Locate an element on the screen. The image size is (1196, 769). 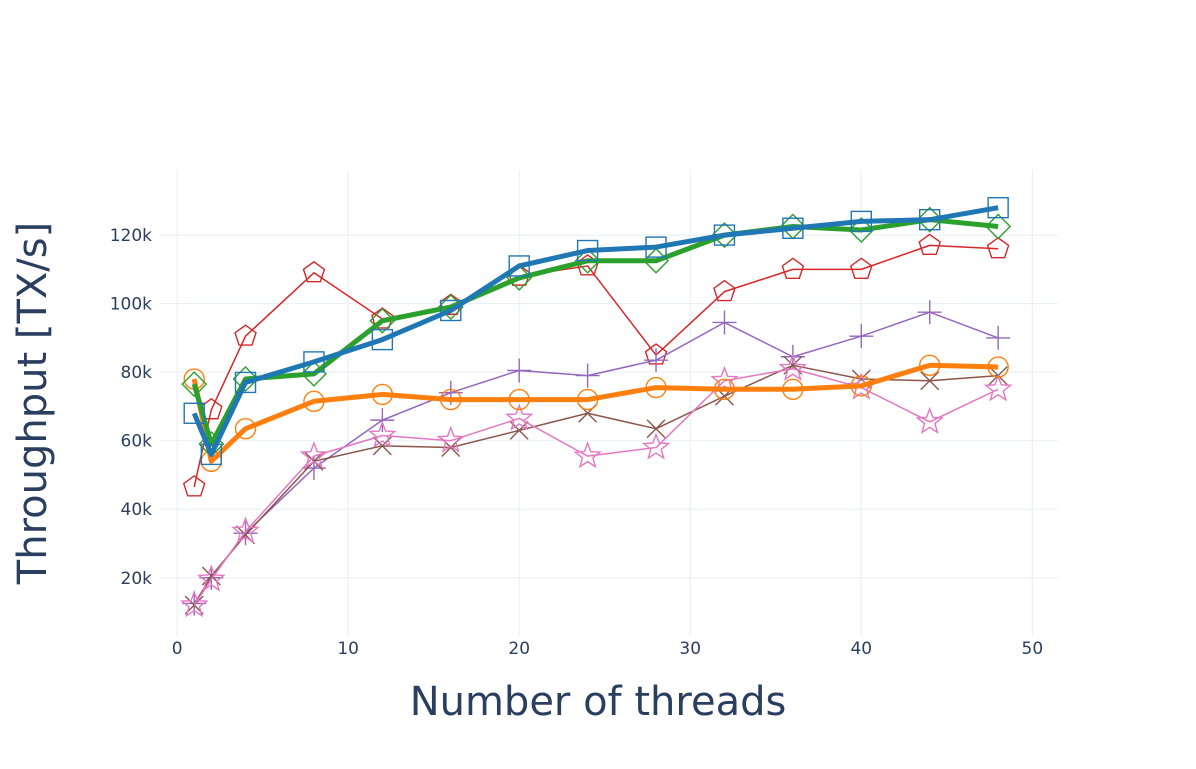
x-tick-label: 20 is located at coordinates (519, 649).